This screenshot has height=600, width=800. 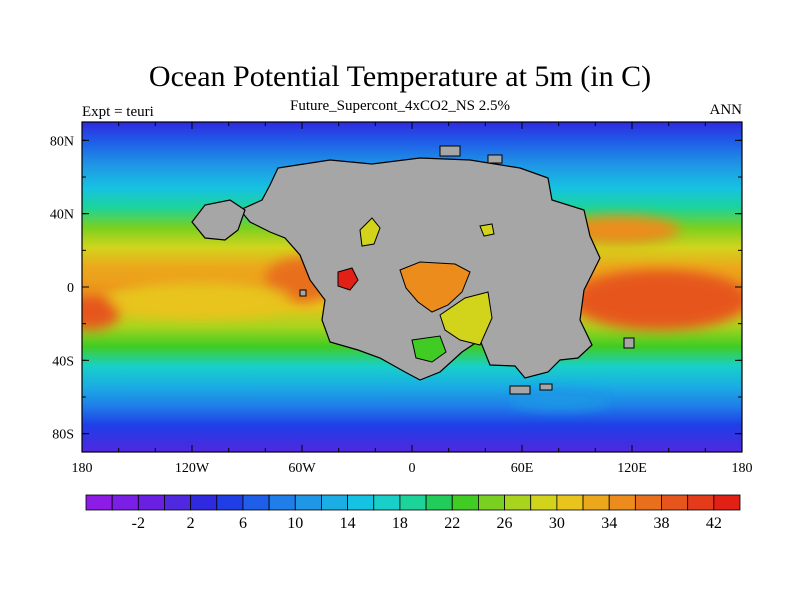 What do you see at coordinates (63, 361) in the screenshot?
I see `y-tick-label: 40S` at bounding box center [63, 361].